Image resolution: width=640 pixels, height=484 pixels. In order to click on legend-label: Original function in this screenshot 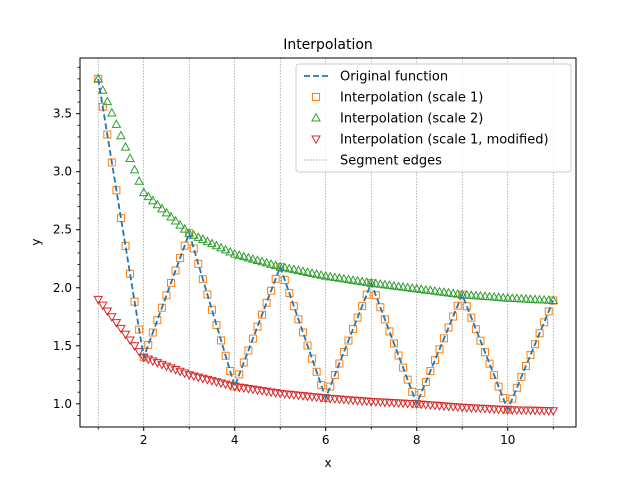, I will do `click(394, 77)`.